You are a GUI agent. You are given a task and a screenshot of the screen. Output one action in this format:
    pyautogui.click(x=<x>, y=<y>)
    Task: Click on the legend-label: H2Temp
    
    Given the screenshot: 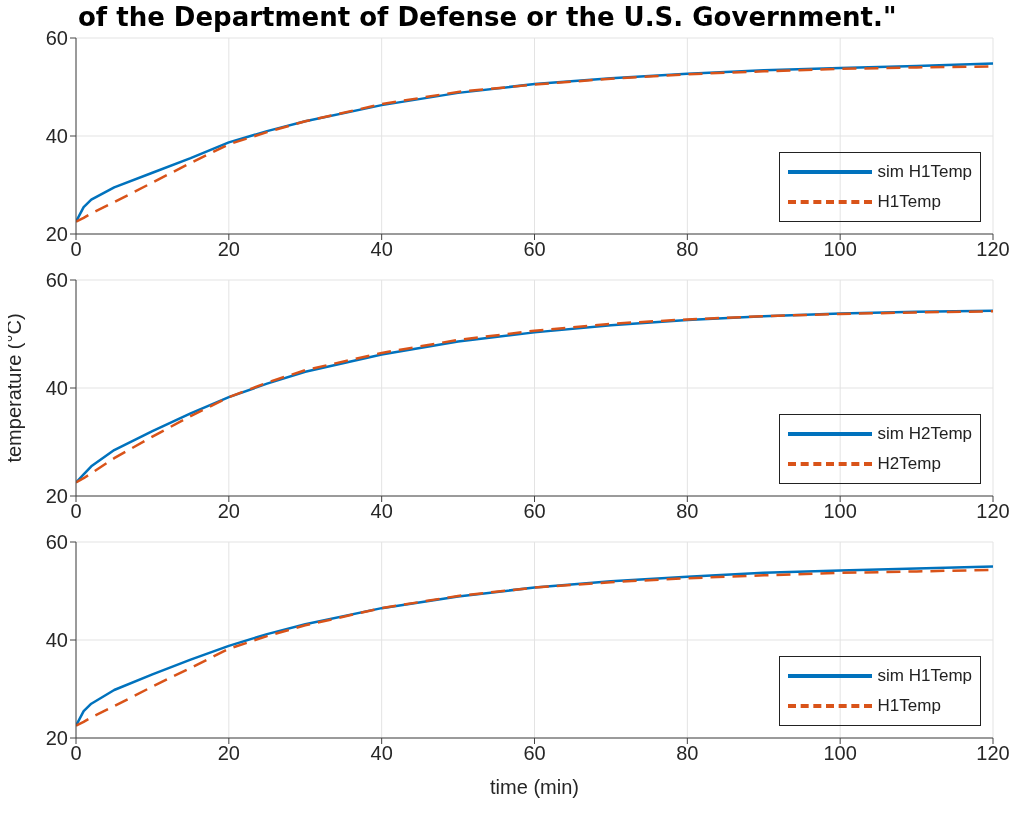 What is the action you would take?
    pyautogui.click(x=909, y=464)
    